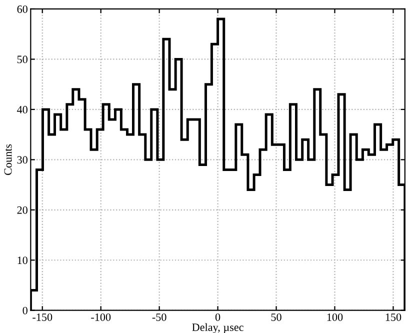  I want to click on y-tick-label: 20, so click(22, 210).